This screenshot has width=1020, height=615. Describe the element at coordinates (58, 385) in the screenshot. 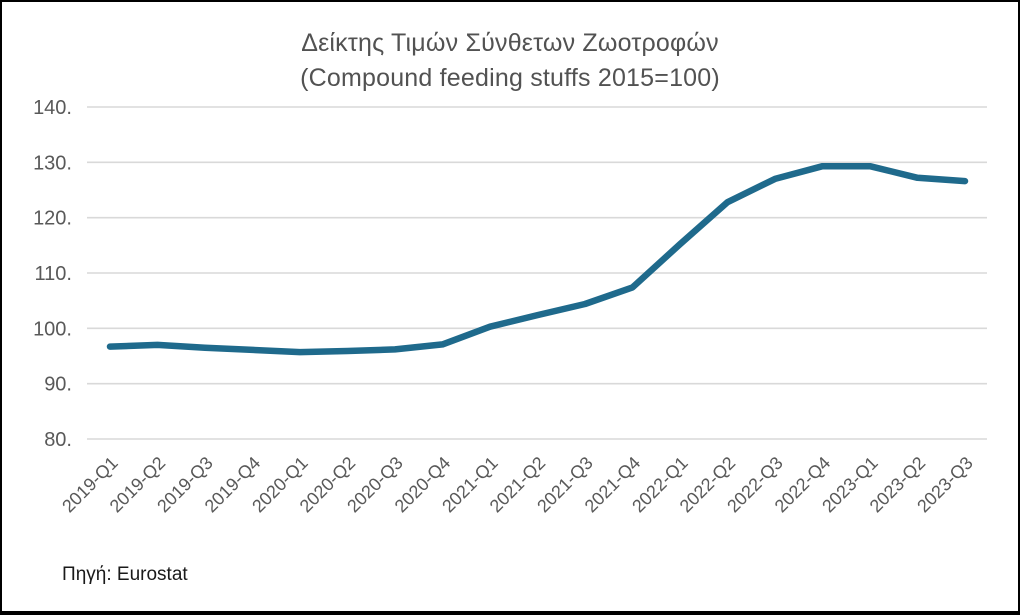

I see `y-tick-label: 90.` at that location.